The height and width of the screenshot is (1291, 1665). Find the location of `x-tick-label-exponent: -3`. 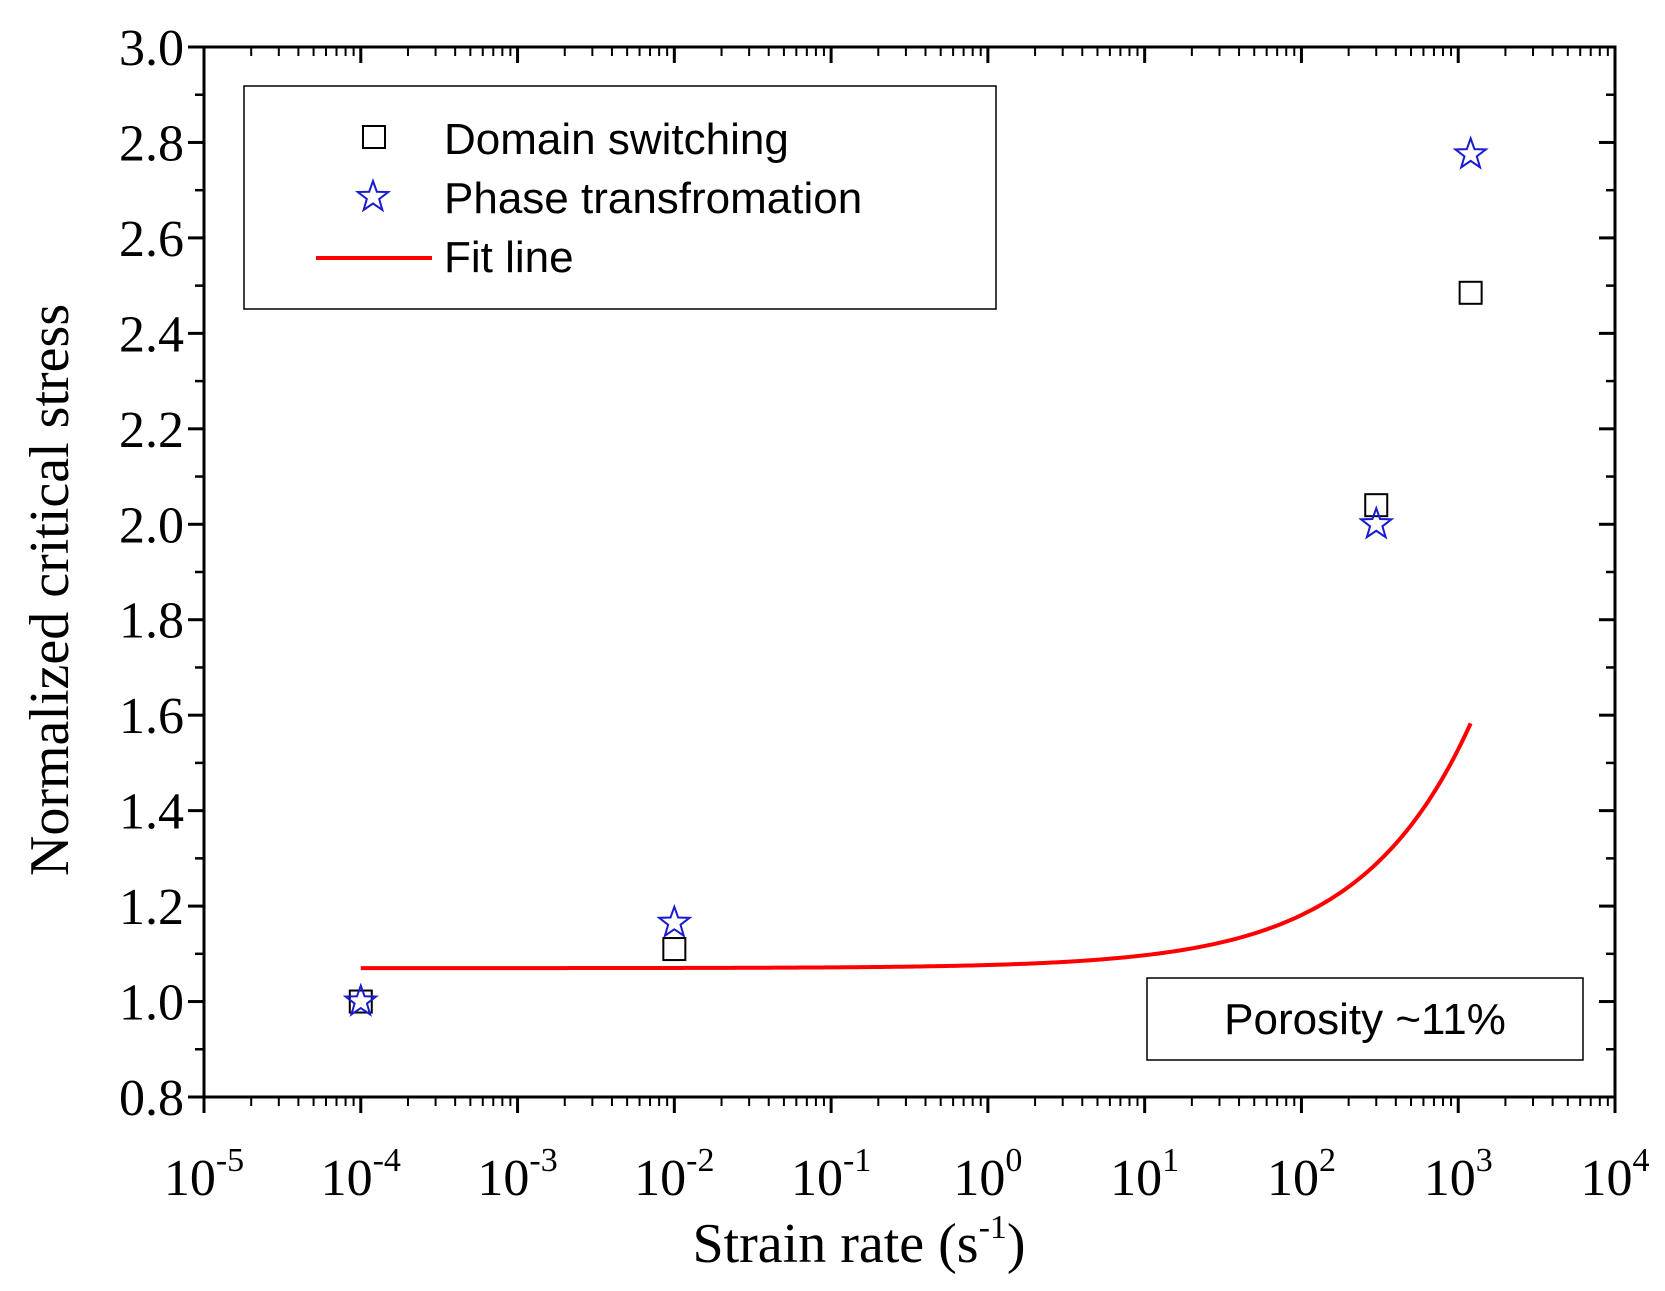

x-tick-label-exponent: -3 is located at coordinates (543, 1160).